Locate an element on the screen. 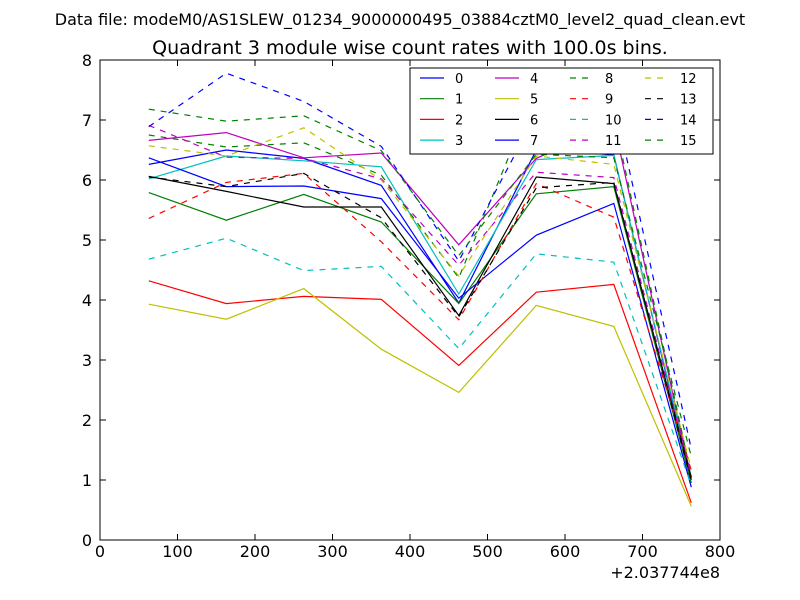  legend-label-11: 11 is located at coordinates (613, 141).